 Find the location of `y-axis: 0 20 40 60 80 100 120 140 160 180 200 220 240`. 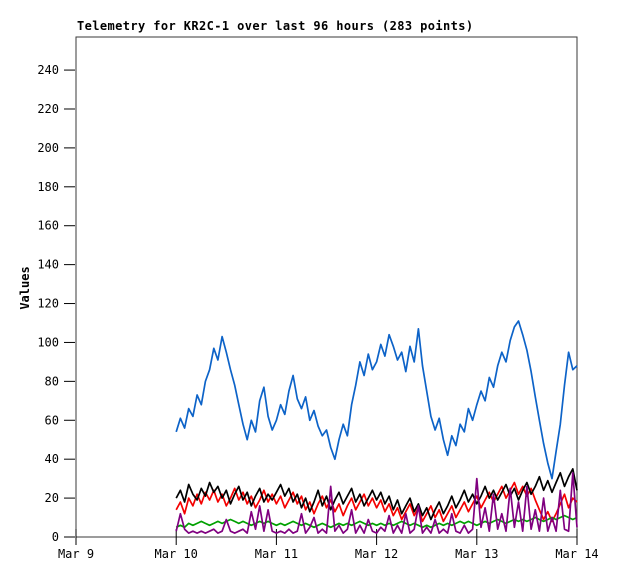

y-axis: 0 20 40 60 80 100 120 140 160 180 200 220 240 is located at coordinates (56, 303).